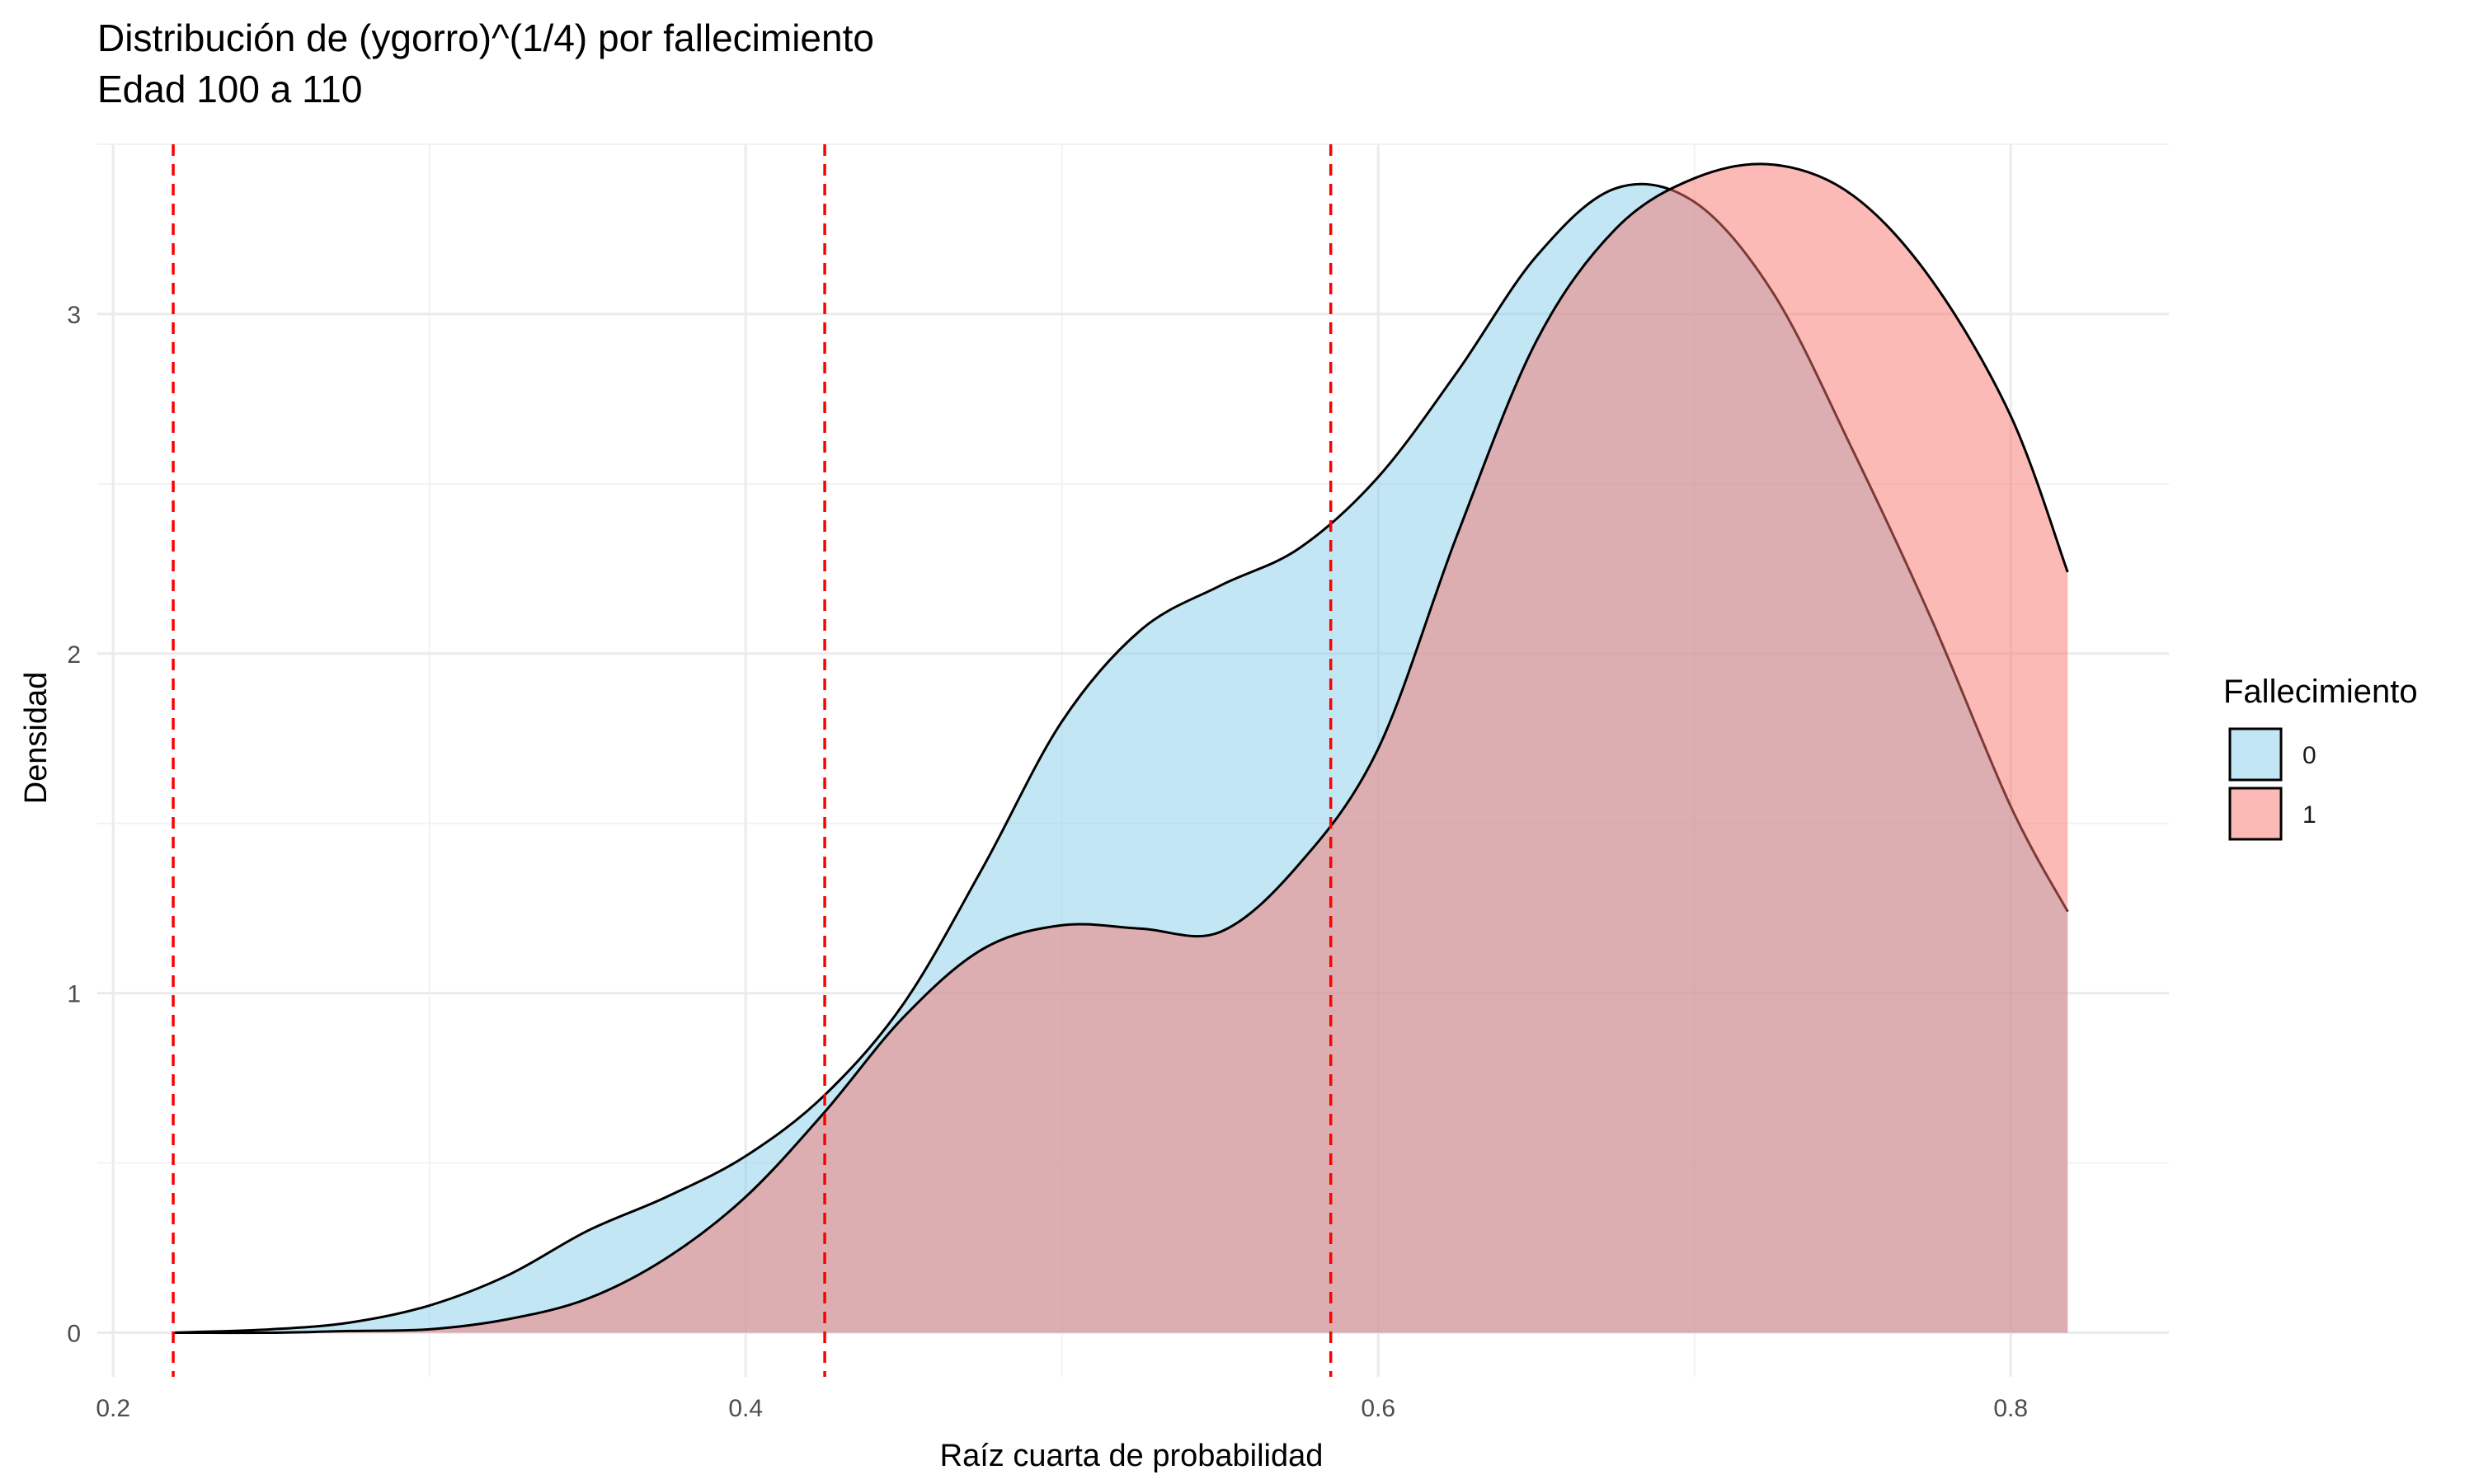  What do you see at coordinates (2320, 692) in the screenshot?
I see `legend-title: Fallecimiento` at bounding box center [2320, 692].